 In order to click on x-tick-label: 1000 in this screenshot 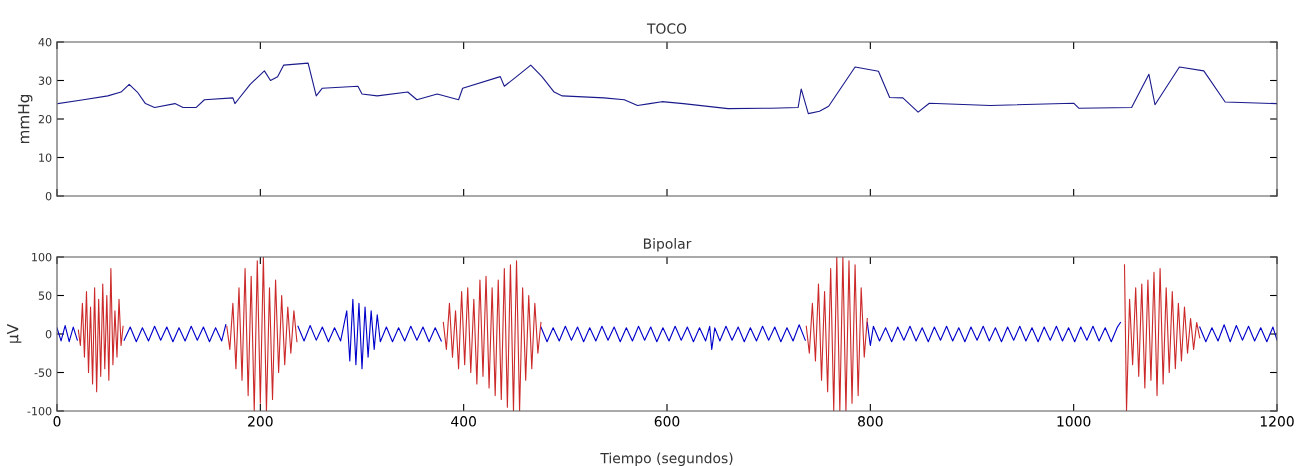, I will do `click(1074, 421)`.